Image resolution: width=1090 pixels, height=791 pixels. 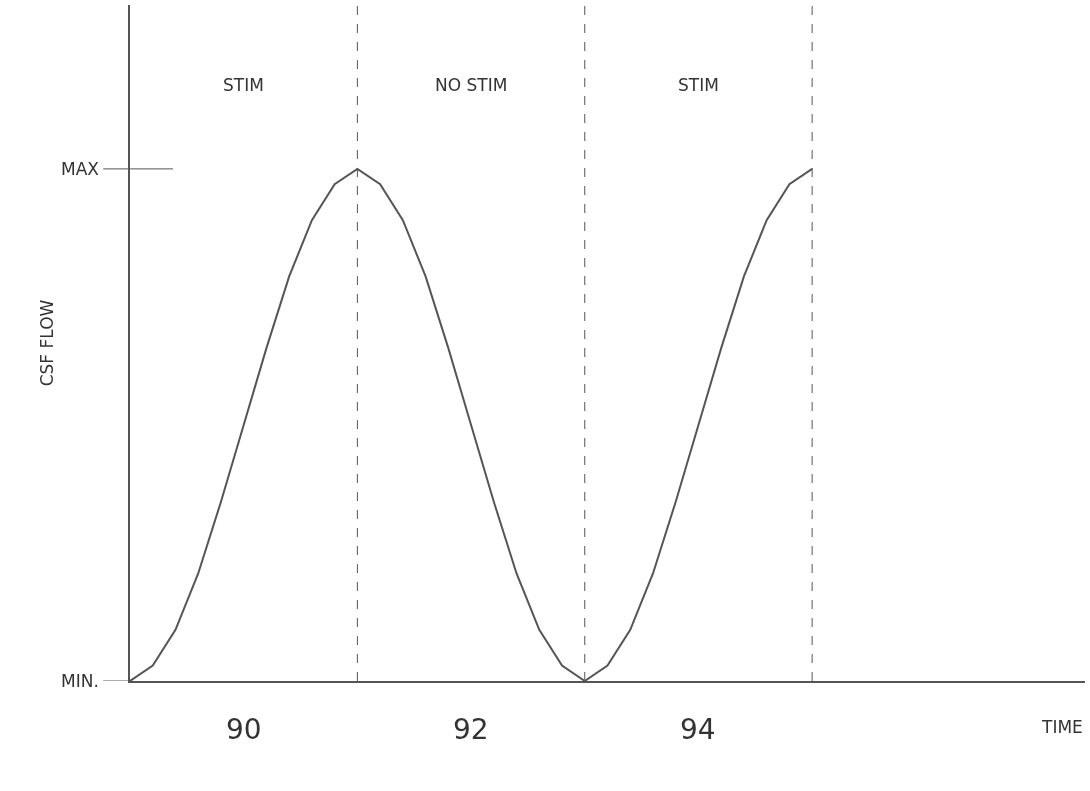 I want to click on text: NO STIM, so click(x=471, y=85).